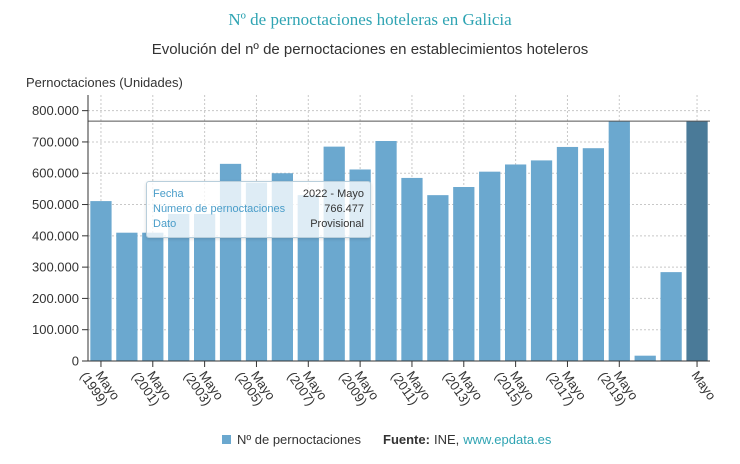 This screenshot has height=464, width=740. Describe the element at coordinates (55, 110) in the screenshot. I see `y-tick-label: 800.000` at that location.